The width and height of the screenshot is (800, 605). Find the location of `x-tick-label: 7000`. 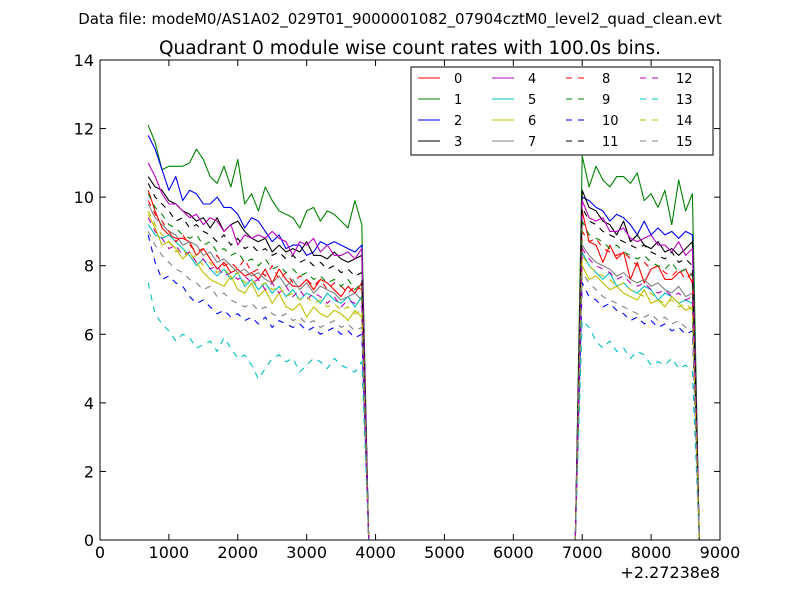

x-tick-label: 7000 is located at coordinates (582, 552).